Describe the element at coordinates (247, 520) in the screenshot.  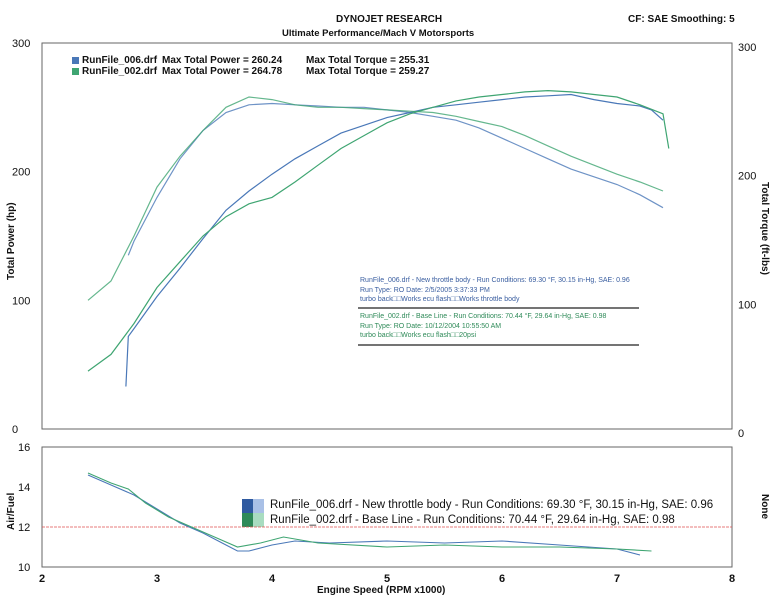
I see `af-swatch-002-dark` at that location.